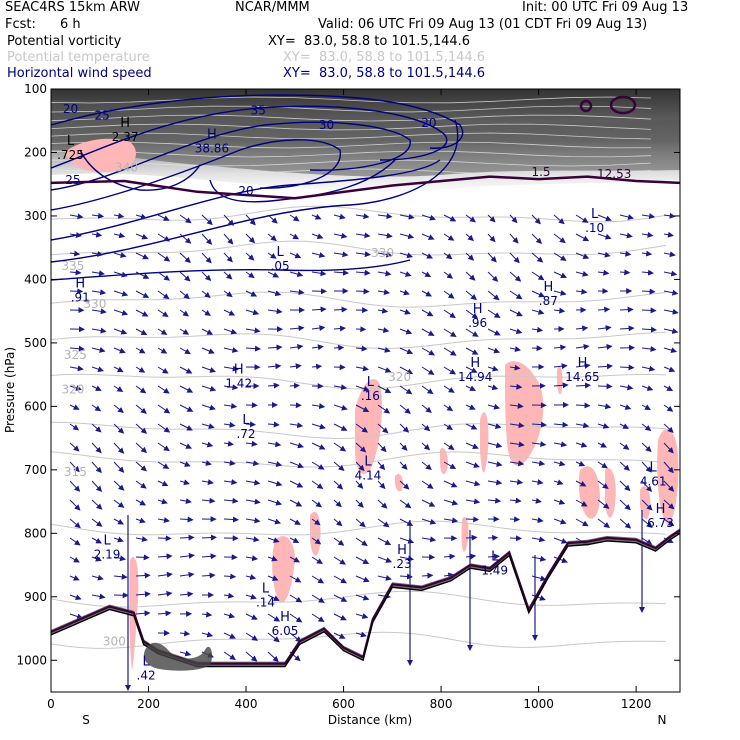 This screenshot has height=740, width=740. What do you see at coordinates (75, 355) in the screenshot?
I see `theta-label: 325` at bounding box center [75, 355].